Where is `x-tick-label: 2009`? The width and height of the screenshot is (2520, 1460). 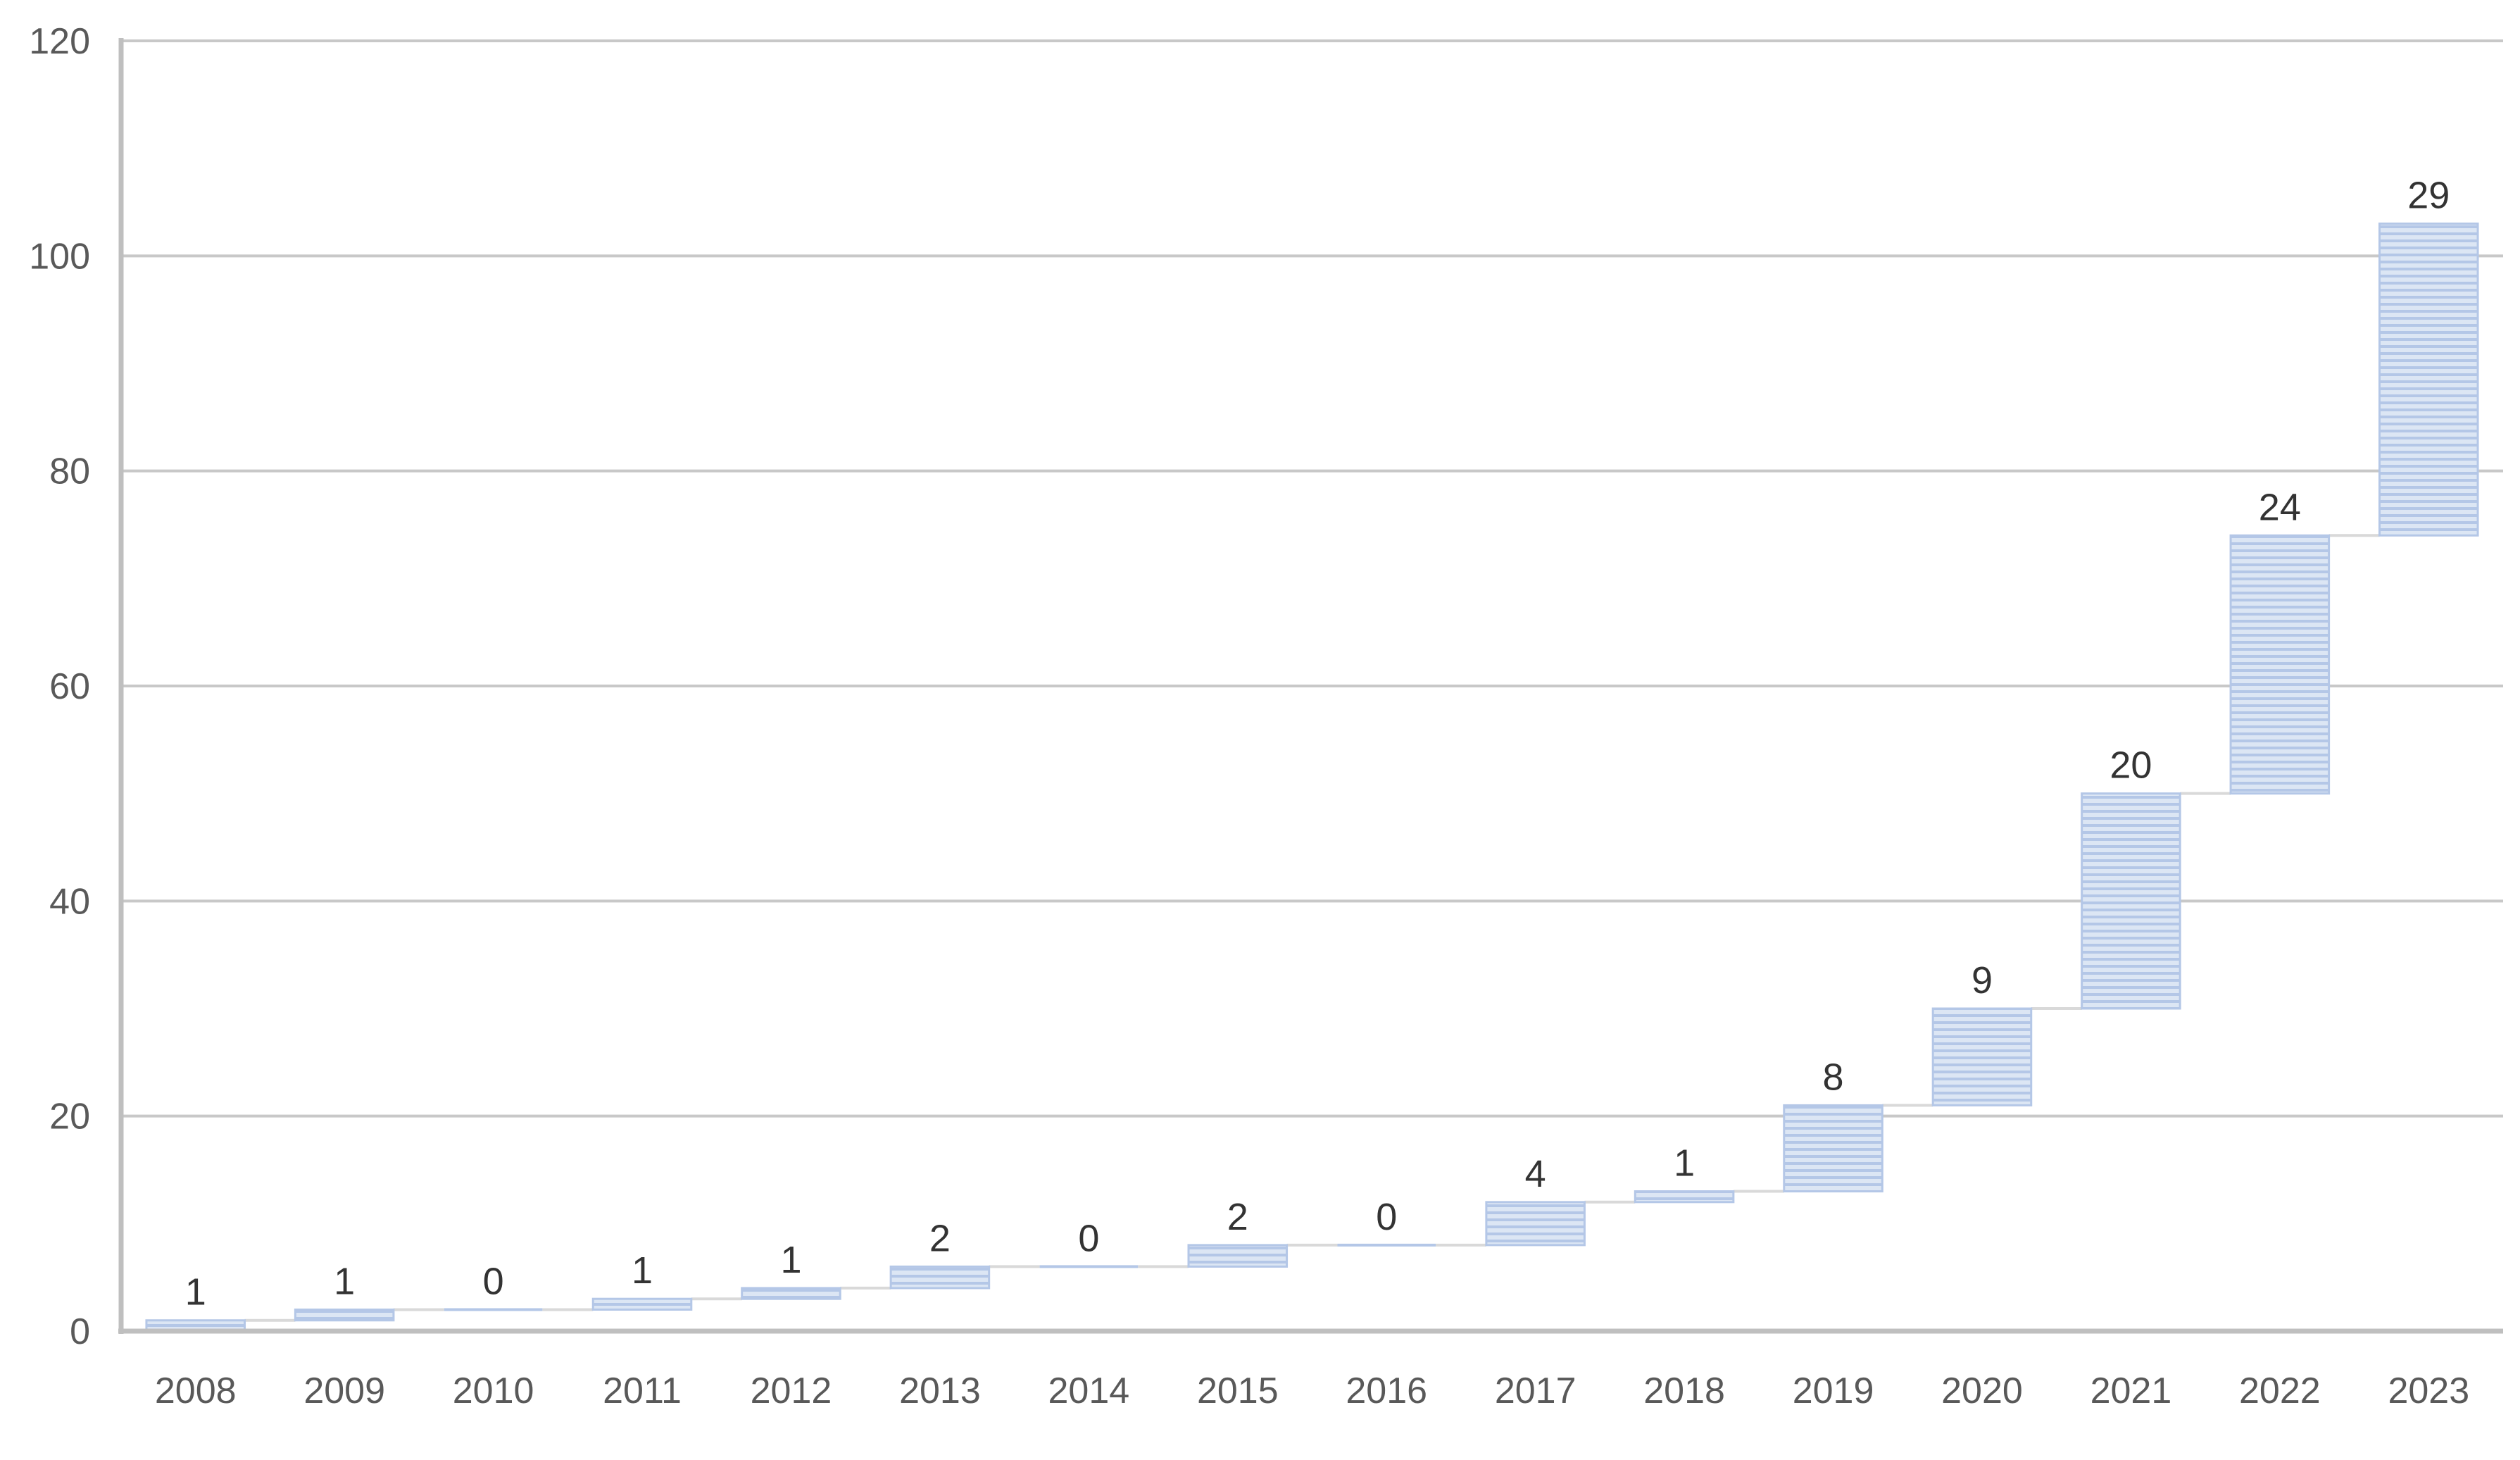 x-tick-label: 2009 is located at coordinates (344, 1391).